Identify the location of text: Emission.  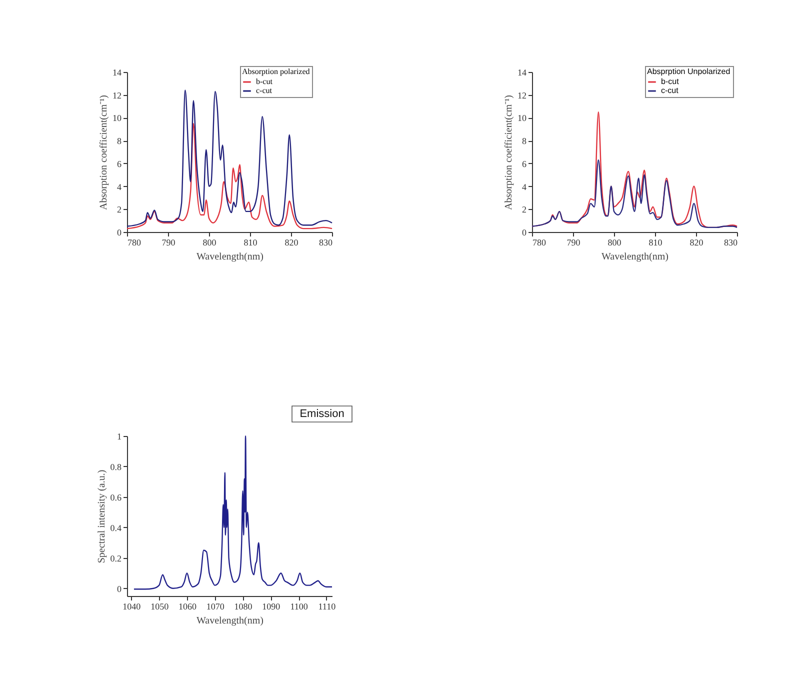
(322, 414).